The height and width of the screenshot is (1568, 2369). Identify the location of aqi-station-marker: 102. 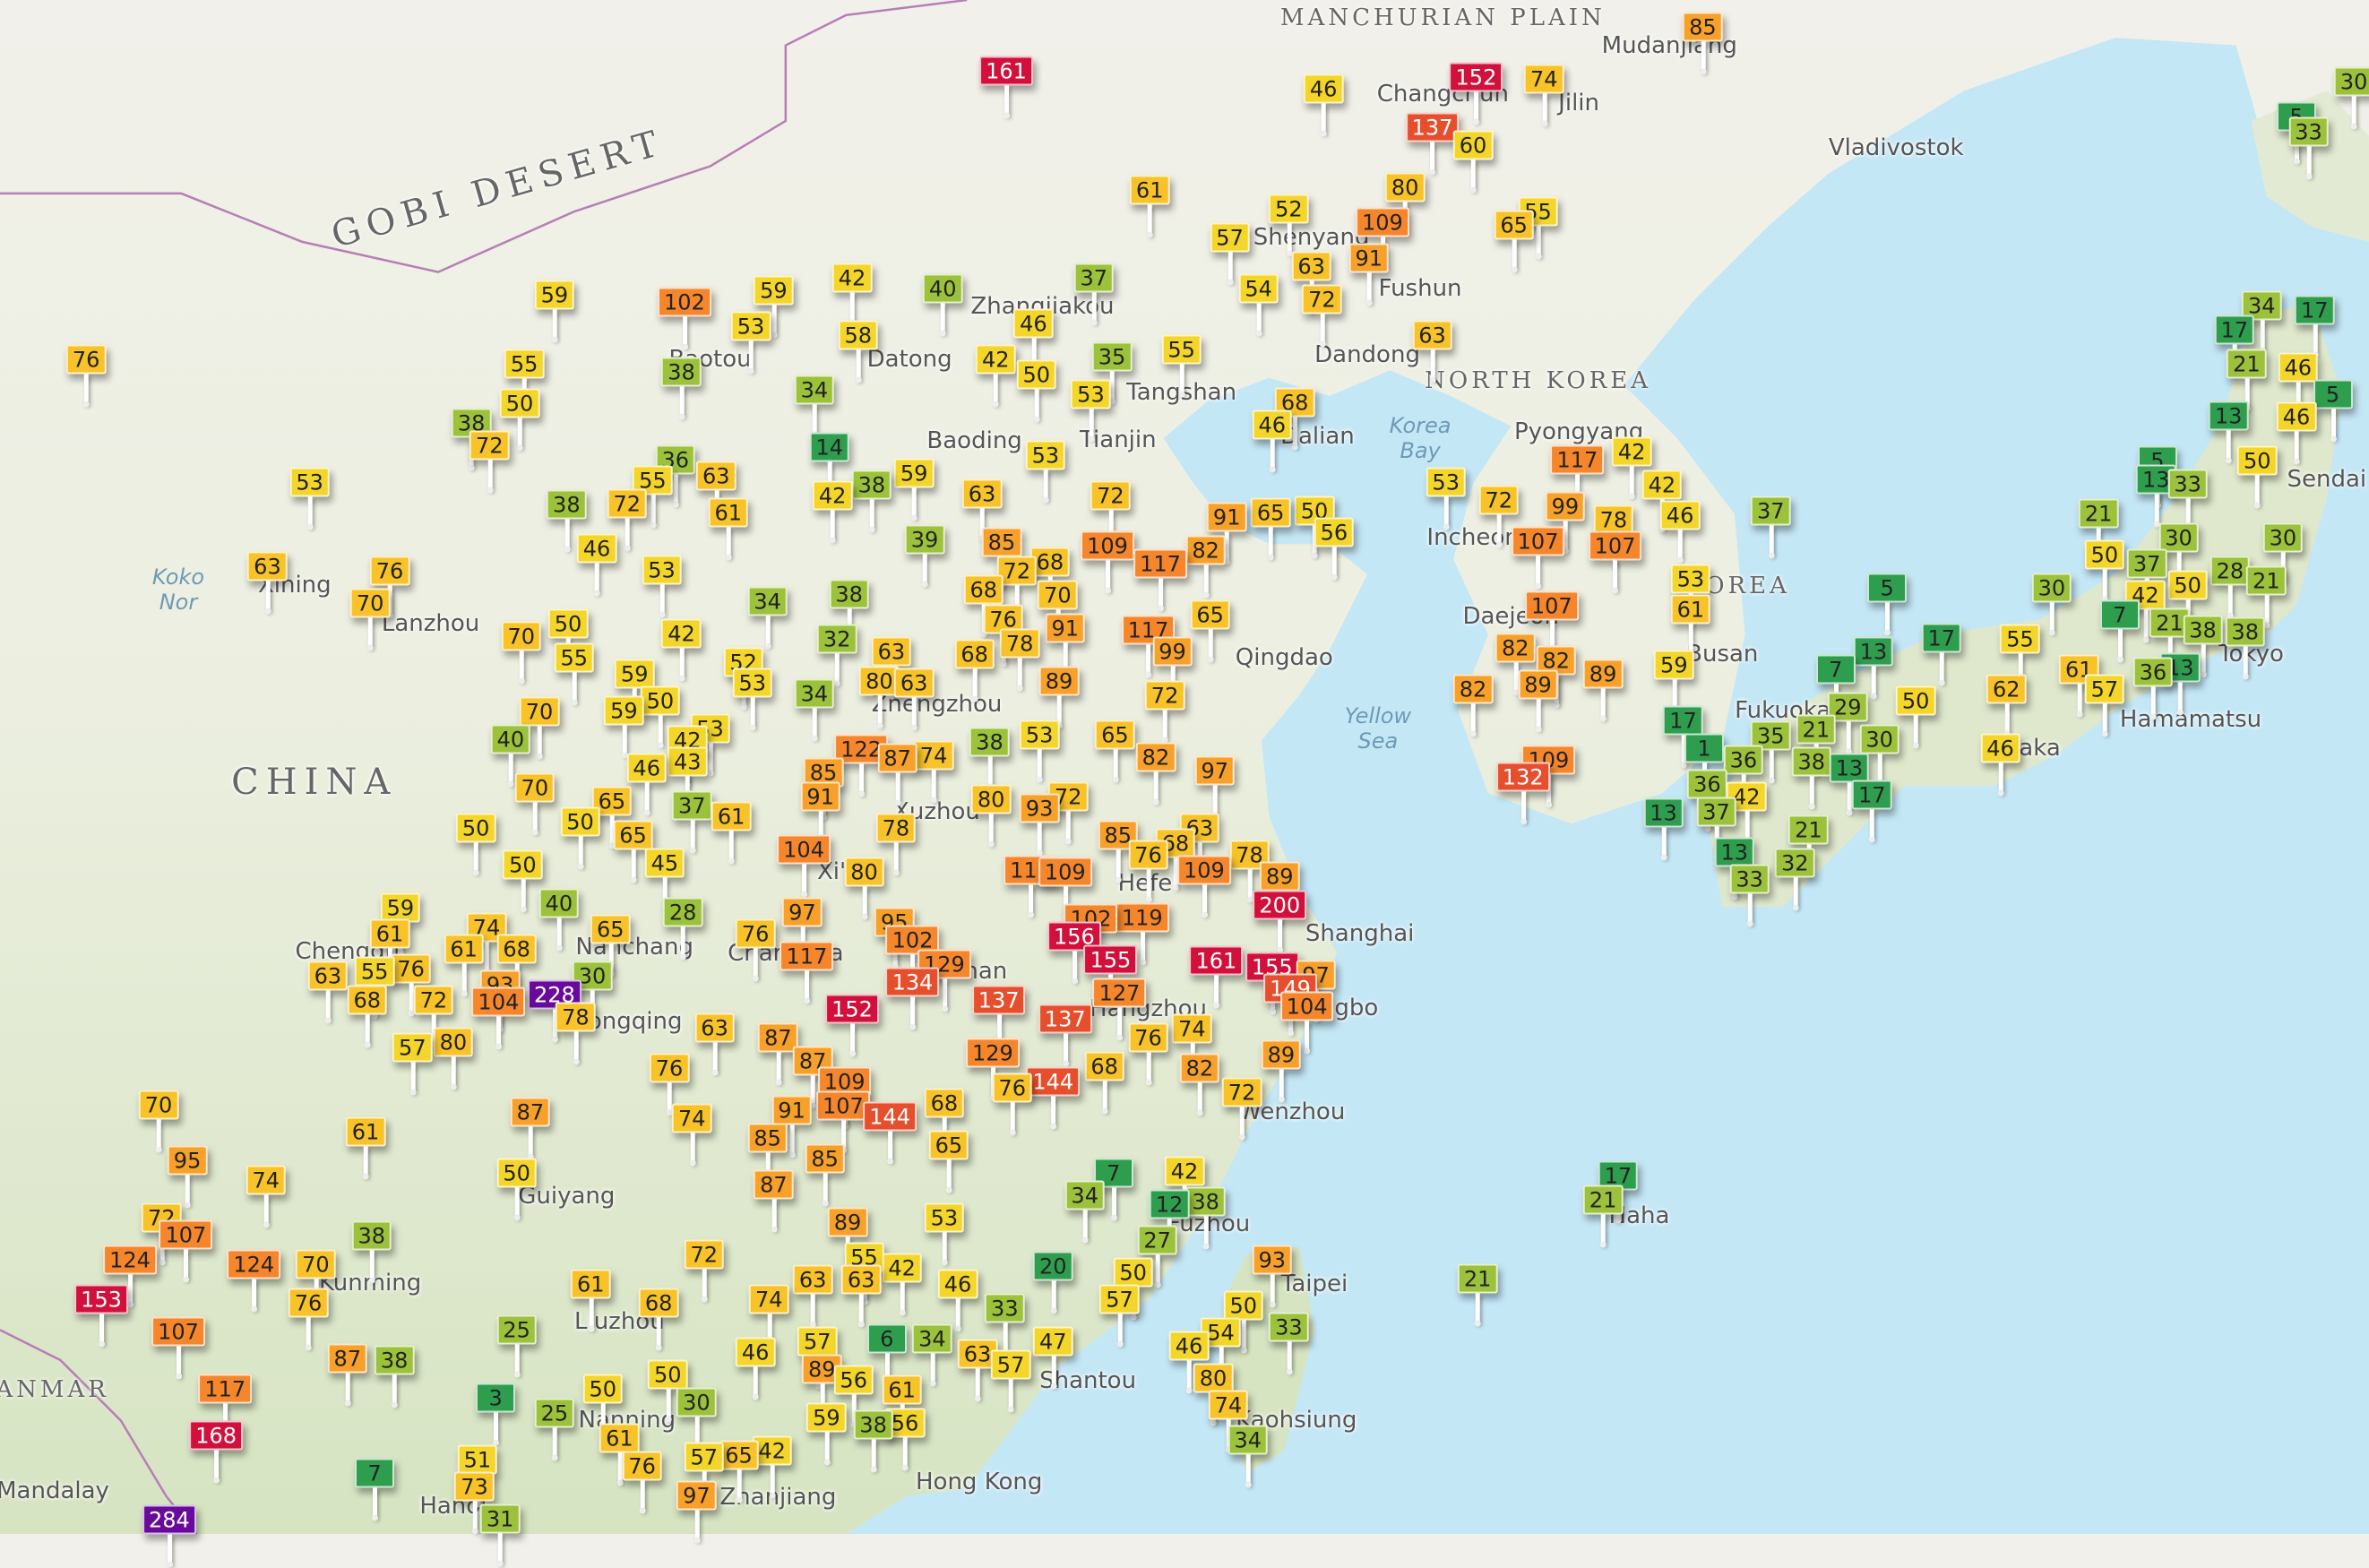
(684, 318).